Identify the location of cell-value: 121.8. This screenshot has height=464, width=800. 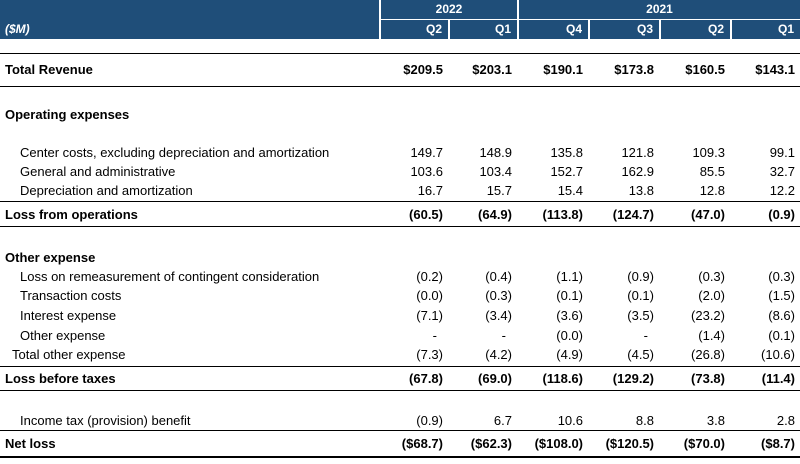
(637, 152).